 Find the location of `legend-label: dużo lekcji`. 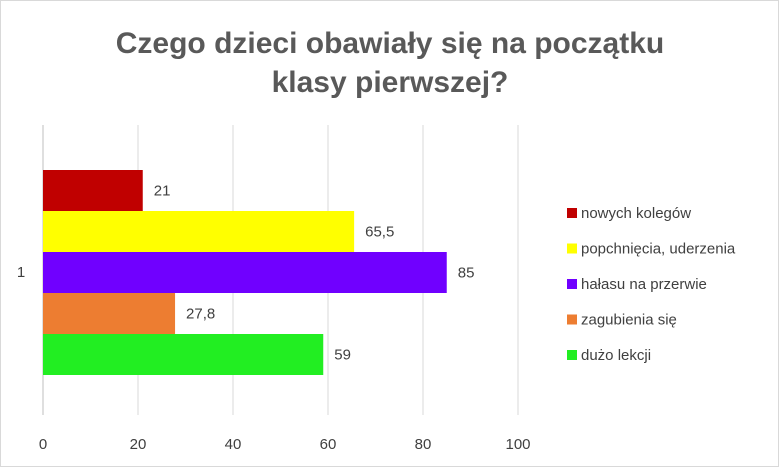

legend-label: dużo lekcji is located at coordinates (616, 355).